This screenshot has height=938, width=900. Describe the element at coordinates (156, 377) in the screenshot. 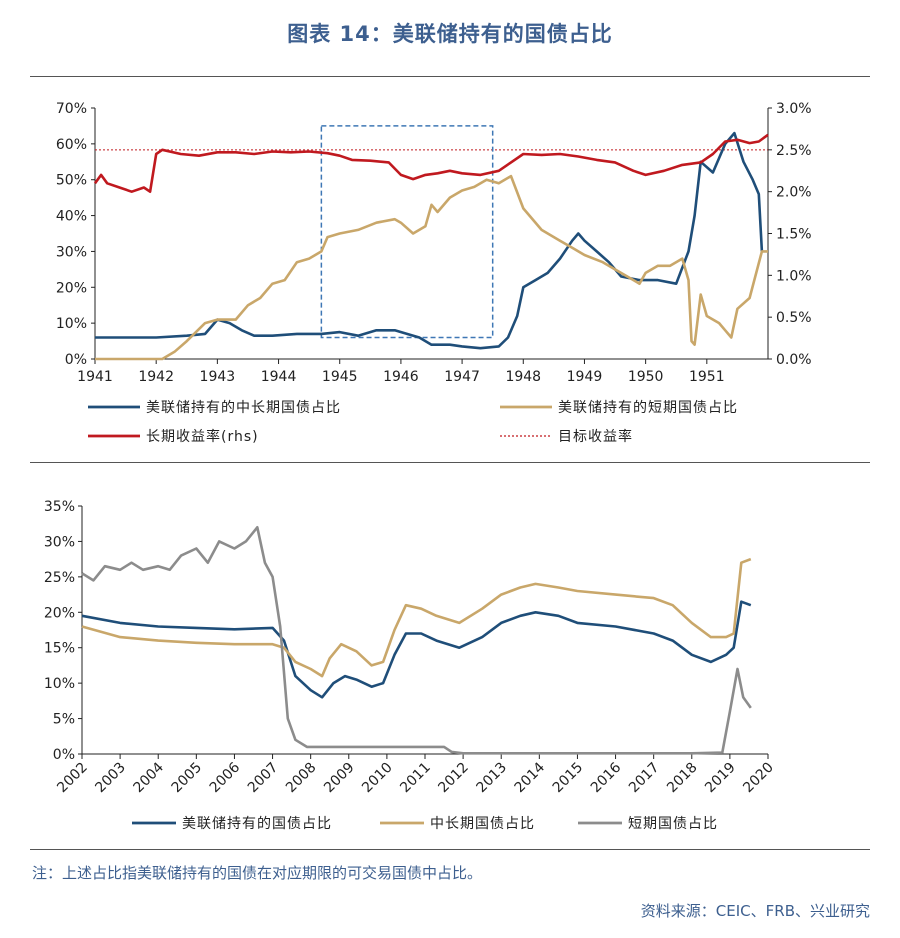

I see `x-axis-tick-label: 1942` at that location.